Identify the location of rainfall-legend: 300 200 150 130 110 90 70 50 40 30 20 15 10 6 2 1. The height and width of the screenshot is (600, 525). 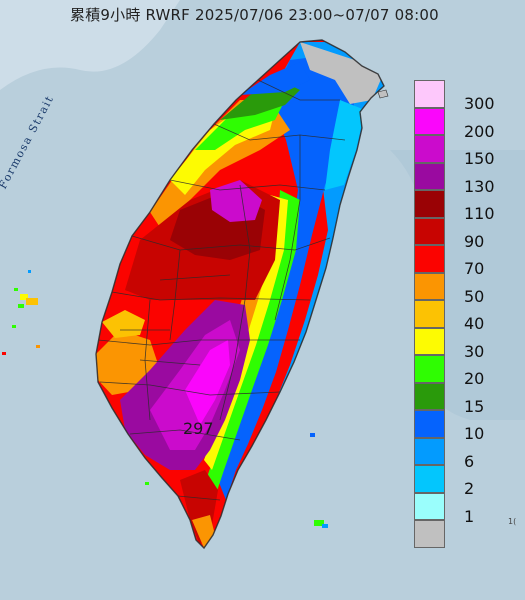
(464, 314).